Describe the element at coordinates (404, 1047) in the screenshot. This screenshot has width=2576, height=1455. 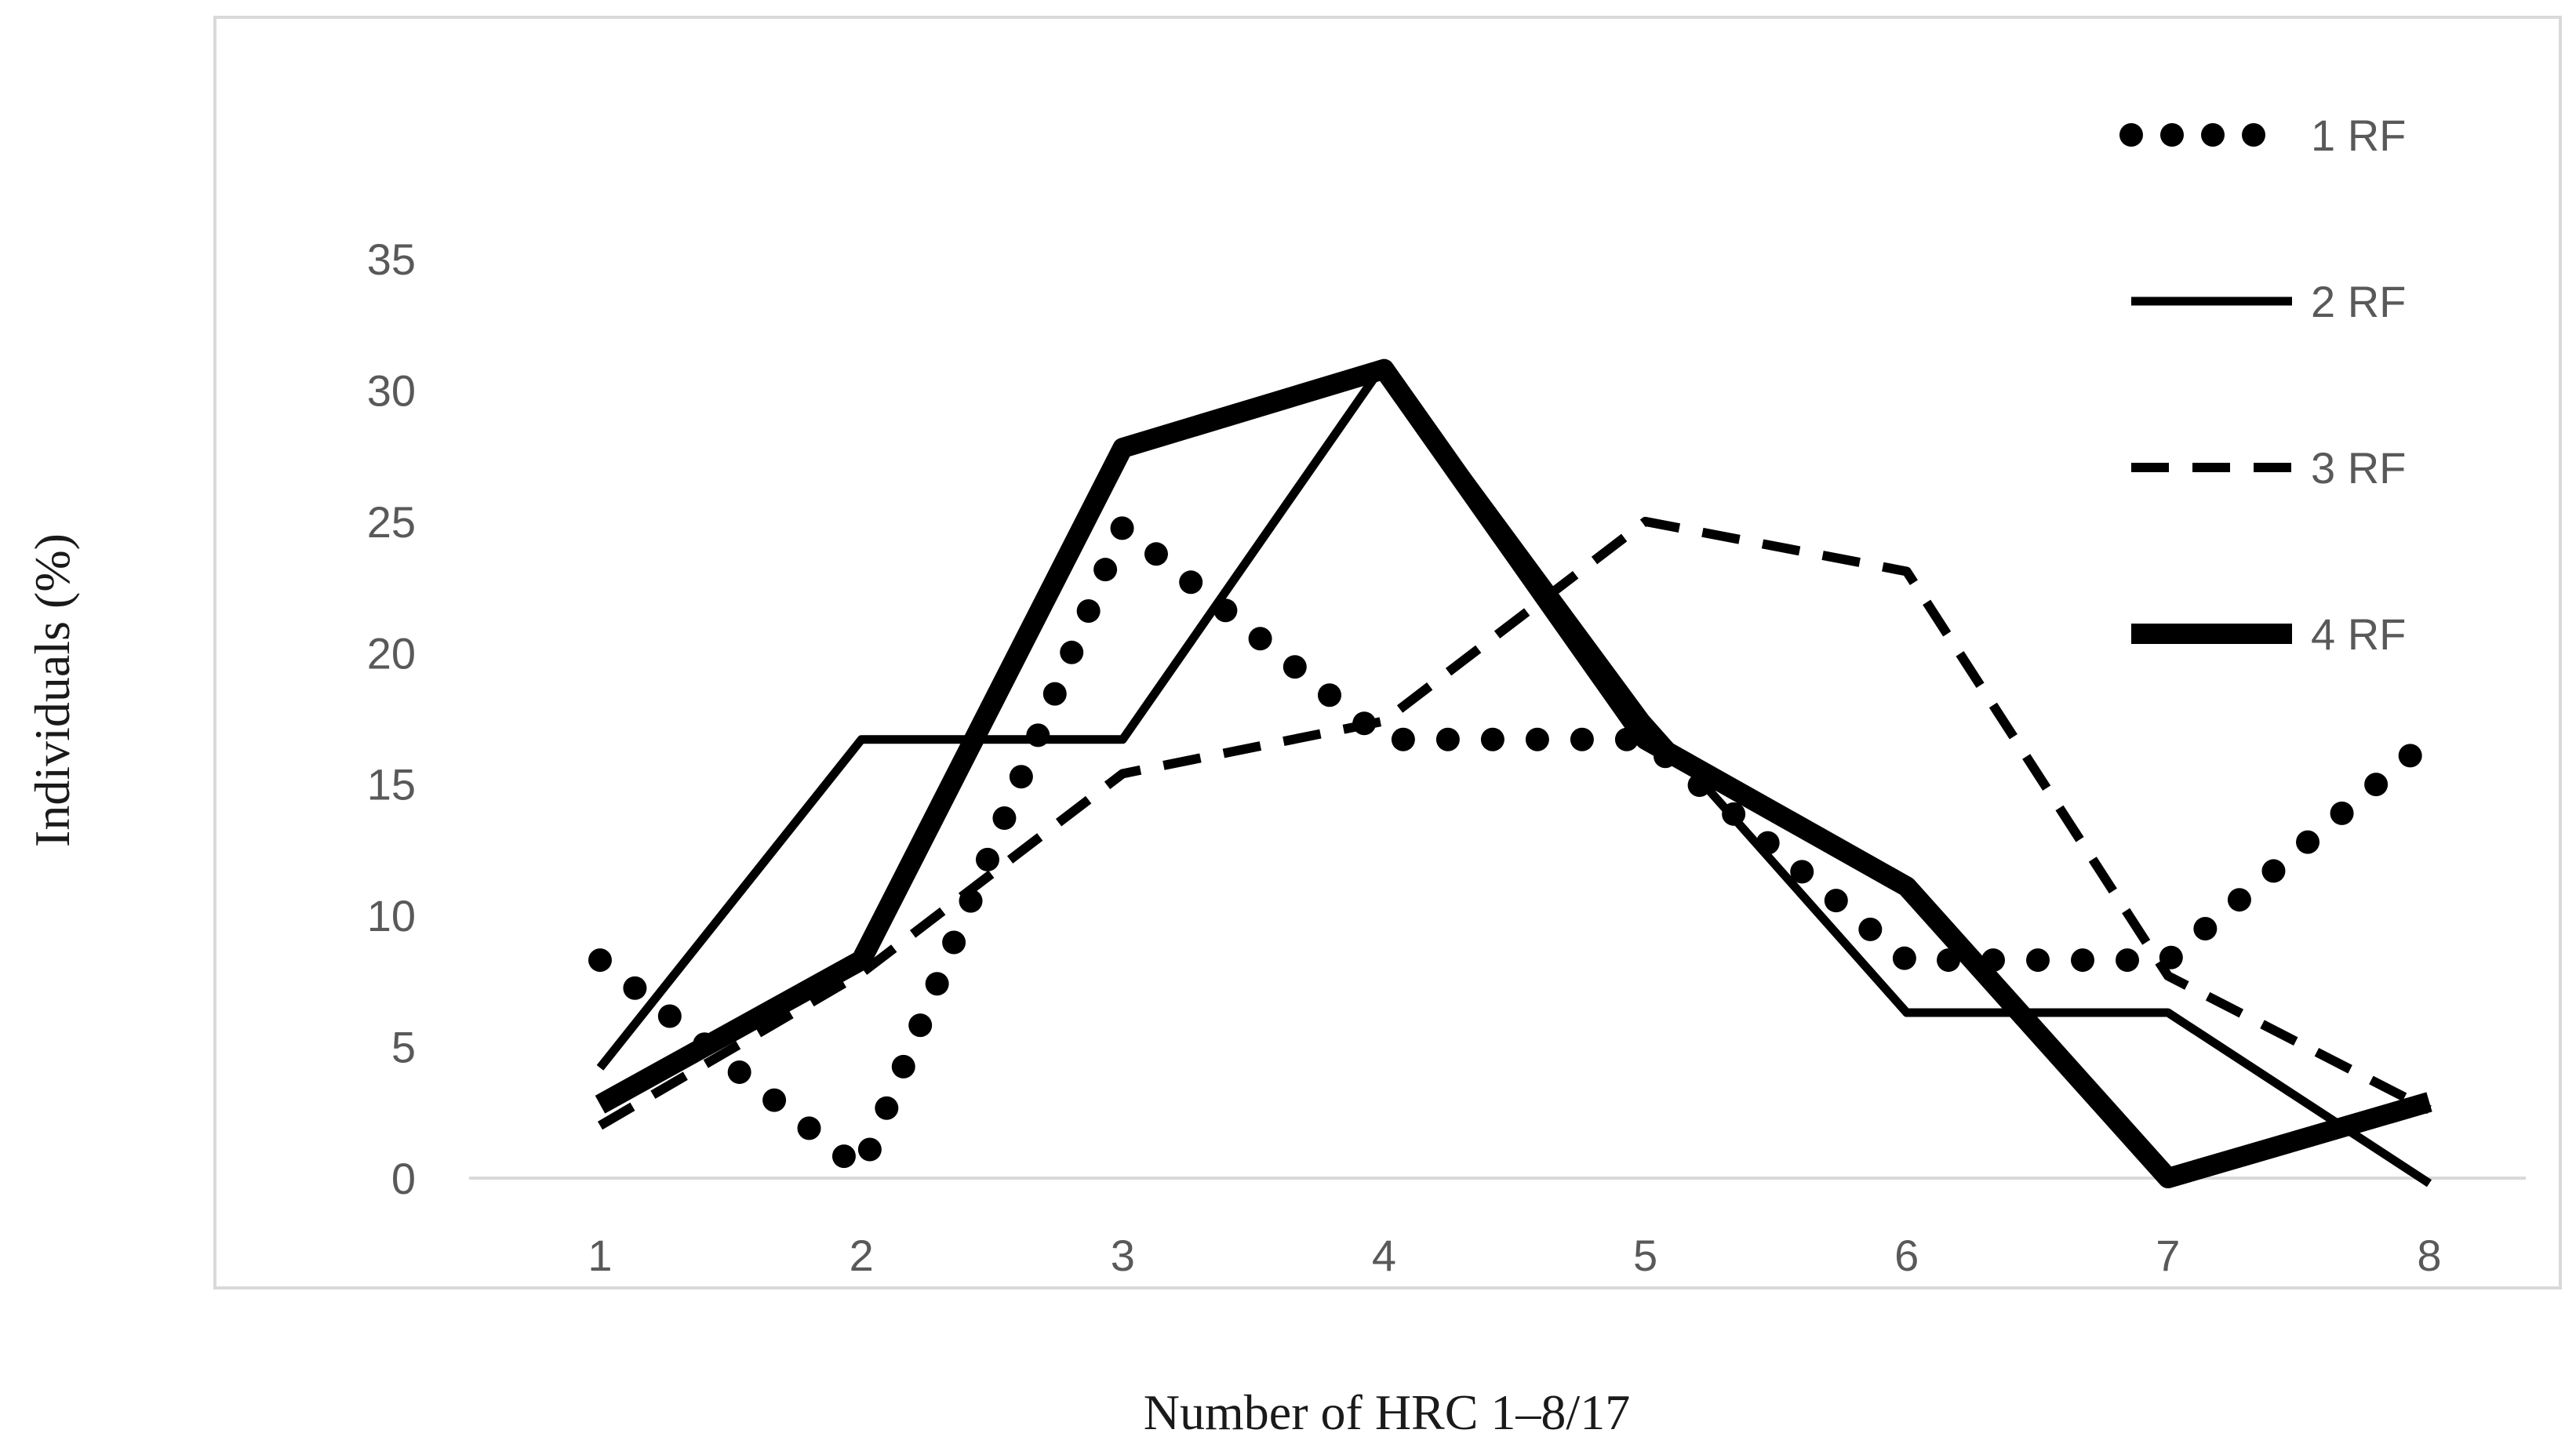
I see `y-tick-label: 5` at that location.